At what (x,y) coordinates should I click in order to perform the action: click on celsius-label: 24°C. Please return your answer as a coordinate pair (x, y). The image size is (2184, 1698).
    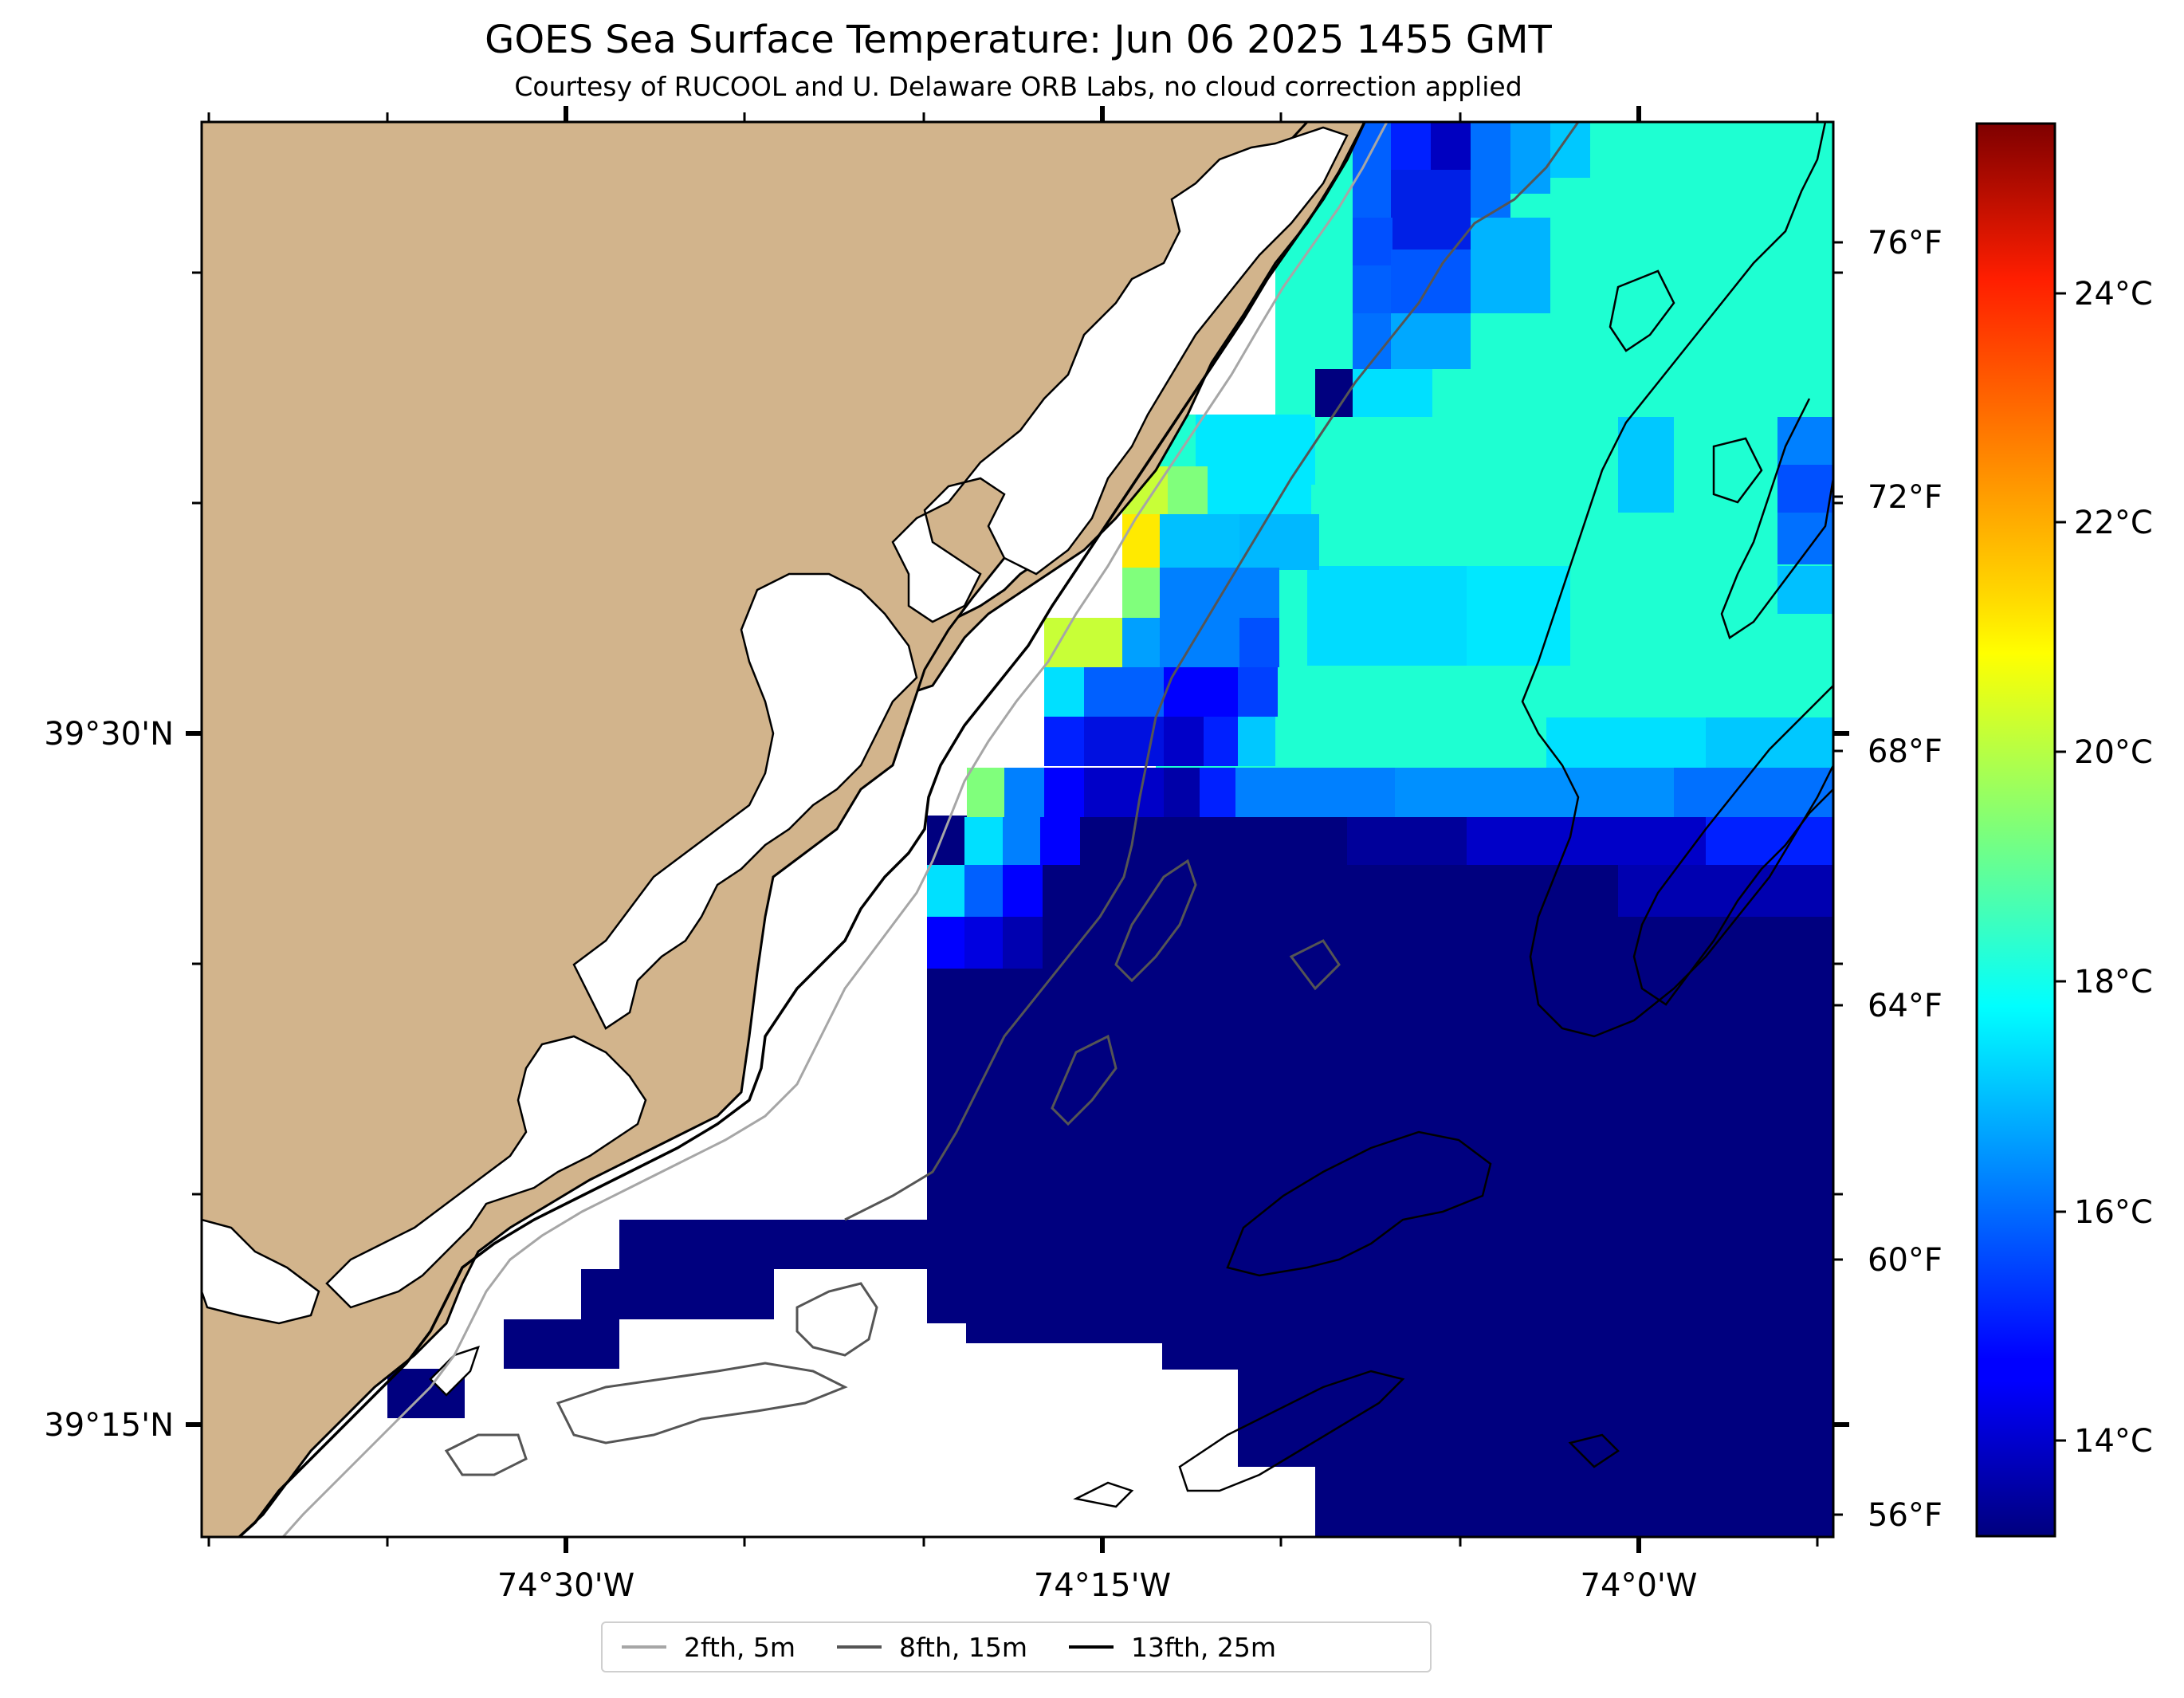
    Looking at the image, I should click on (2113, 294).